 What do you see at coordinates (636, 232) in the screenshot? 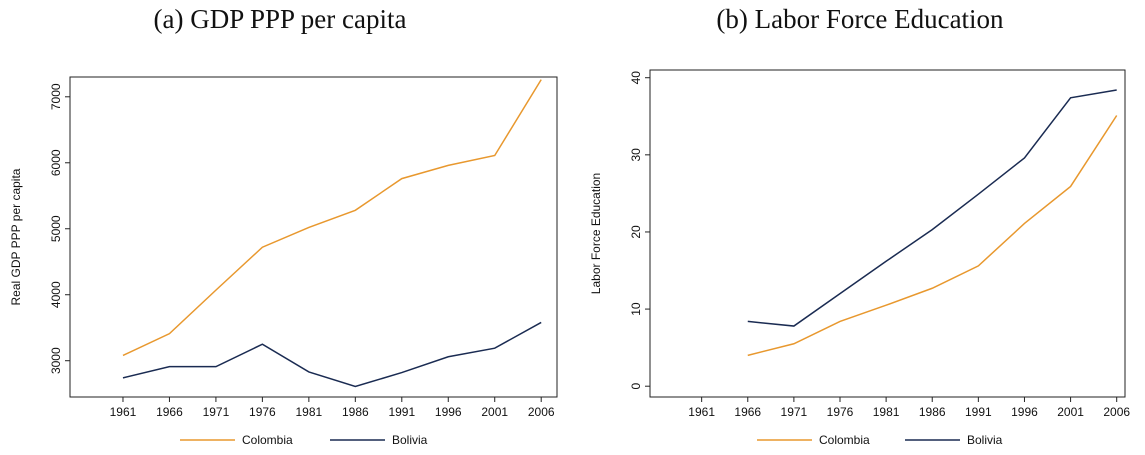
I see `y-tick-label: 20` at bounding box center [636, 232].